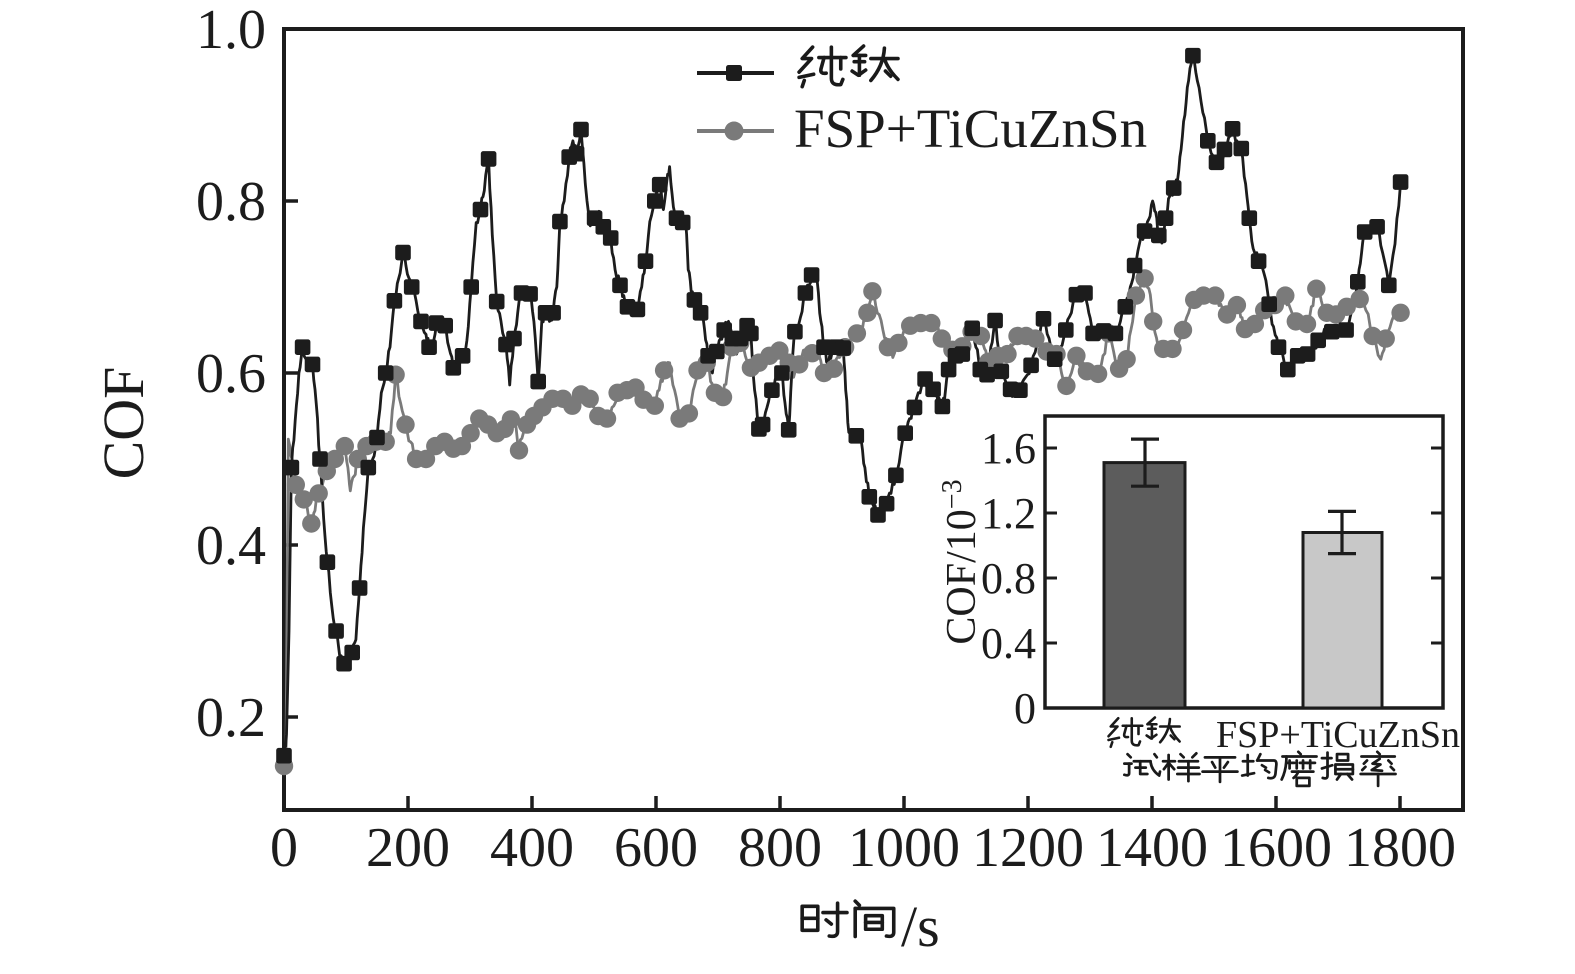 This screenshot has width=1575, height=974. I want to click on svg-text: 0.2, so click(231, 718).